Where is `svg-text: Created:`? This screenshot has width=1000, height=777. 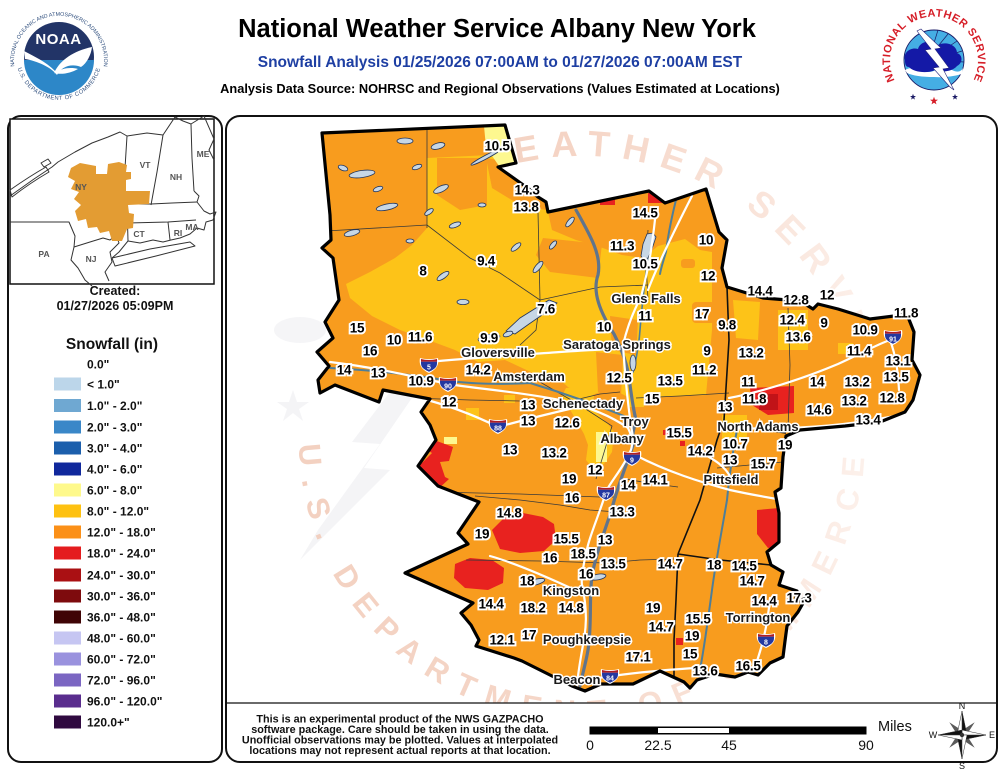 svg-text: Created: is located at coordinates (115, 291).